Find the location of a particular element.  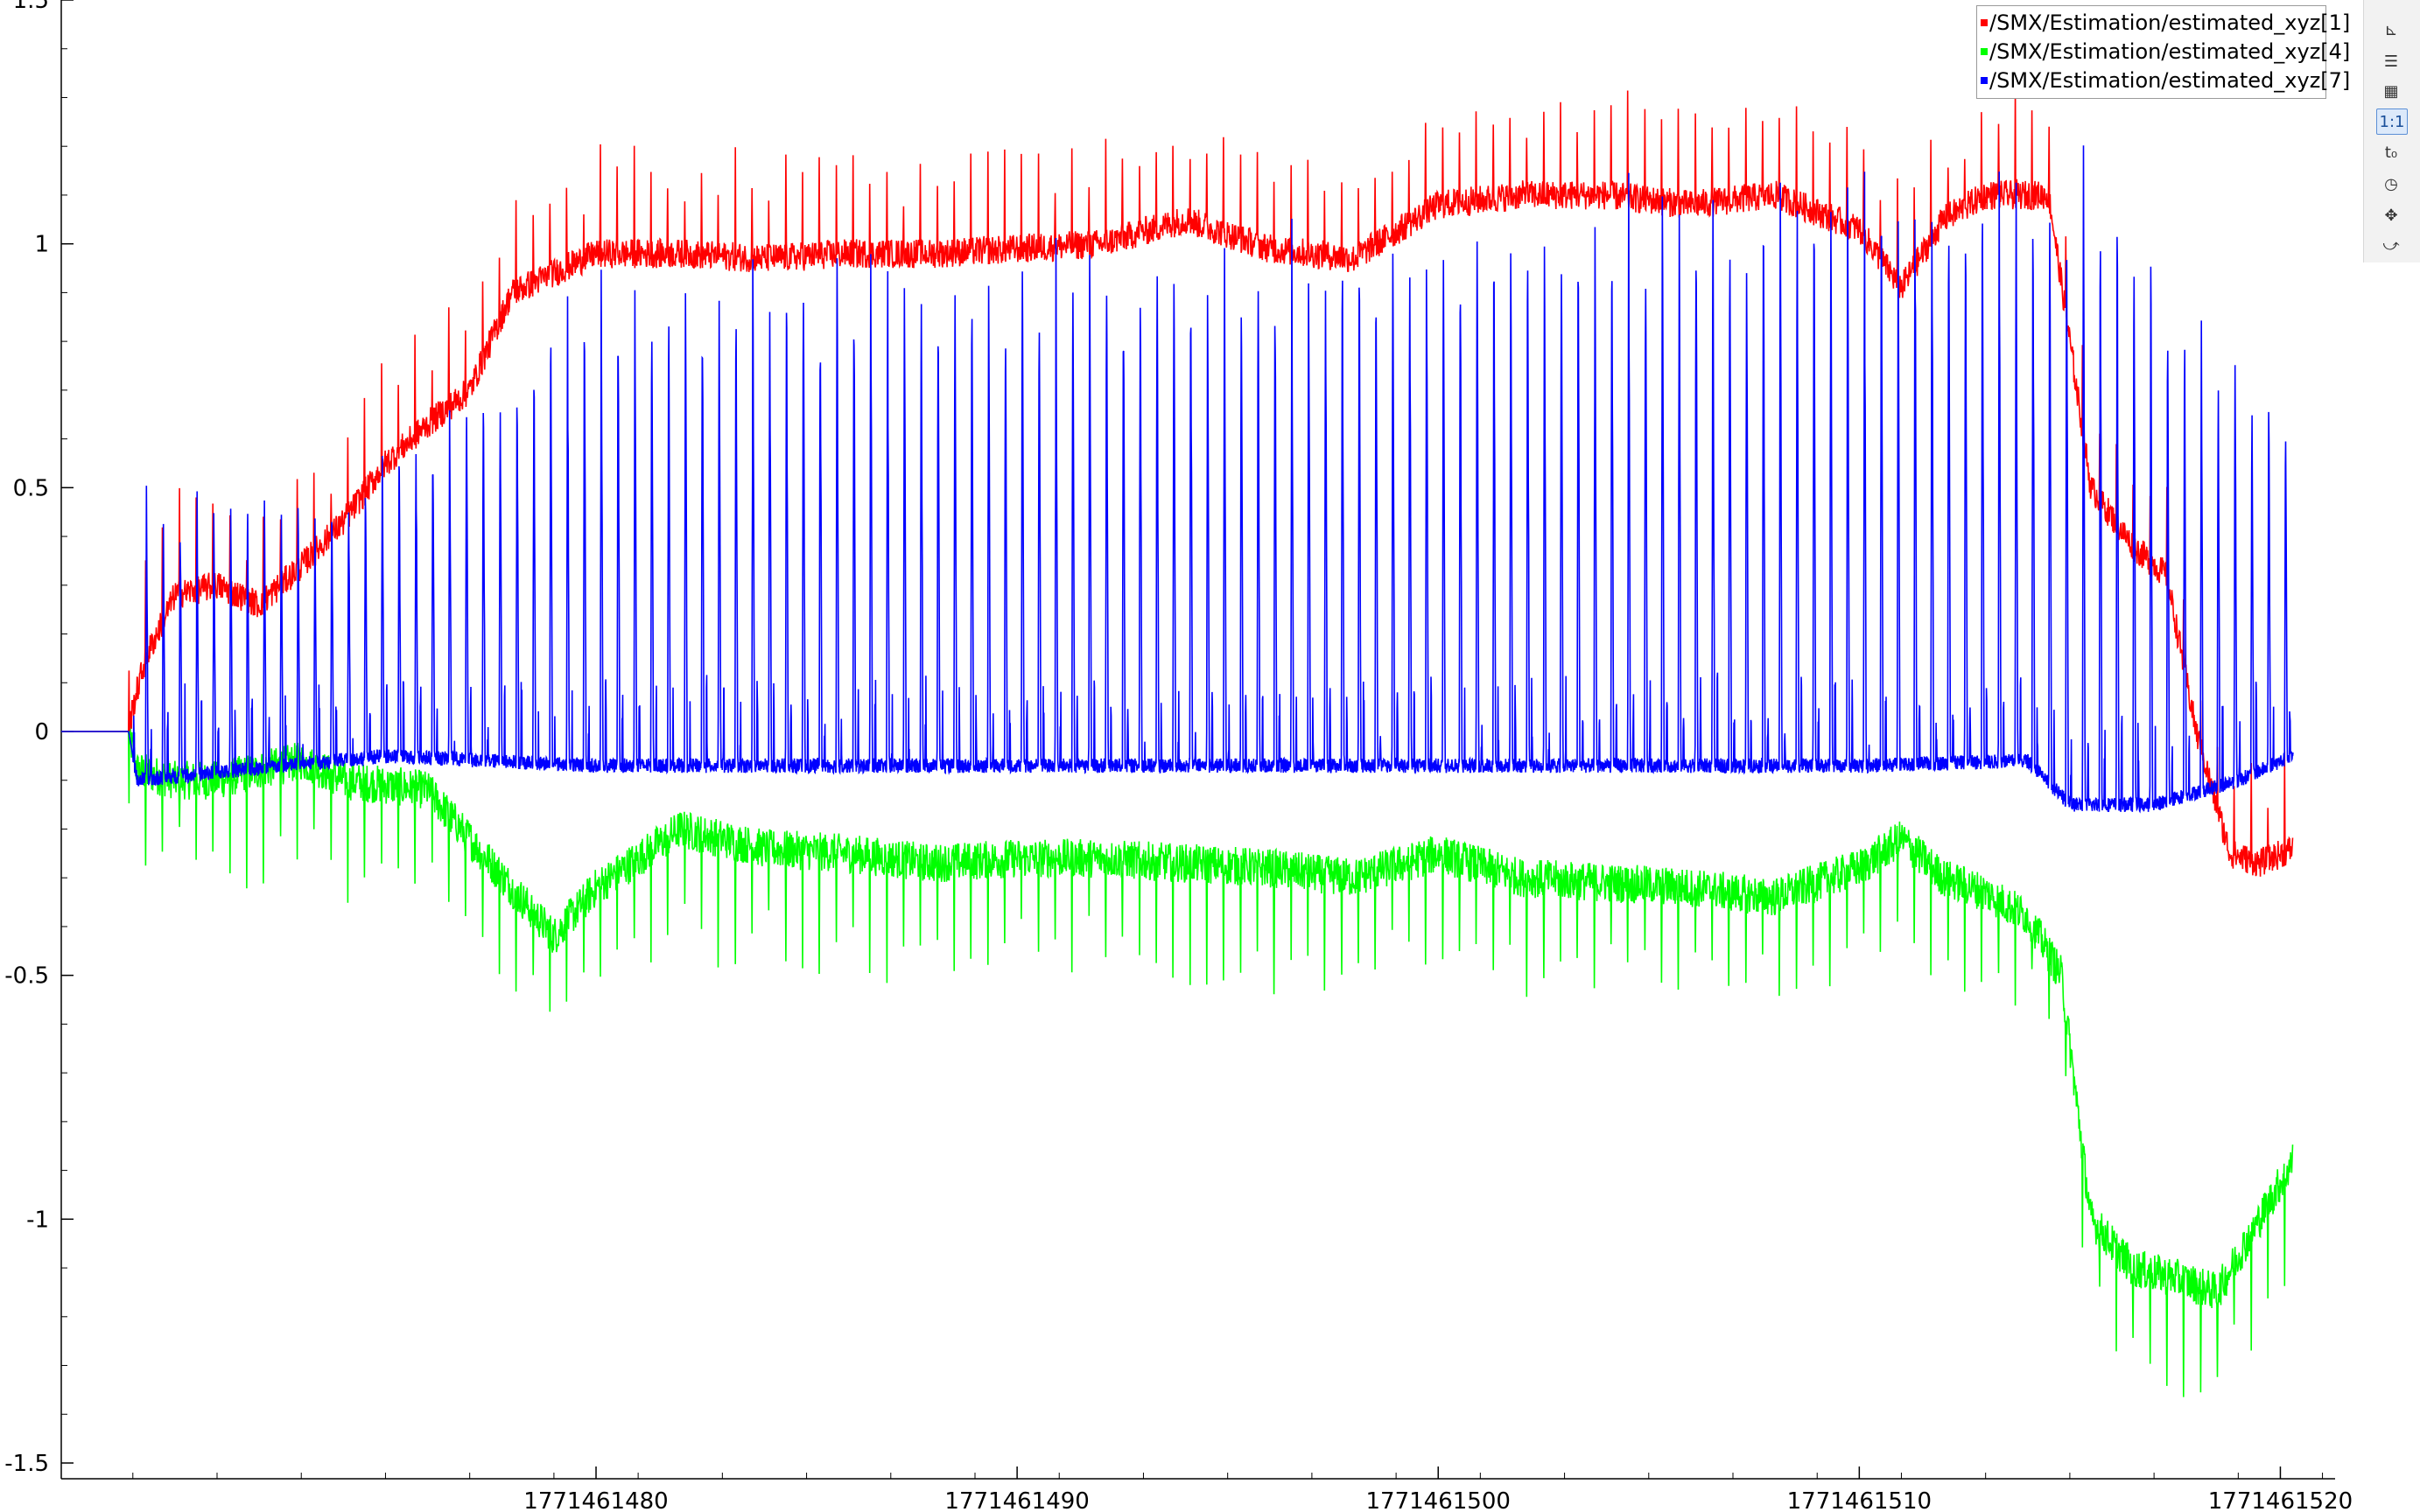

y-tick-label: -1.5 is located at coordinates (26, 1464).